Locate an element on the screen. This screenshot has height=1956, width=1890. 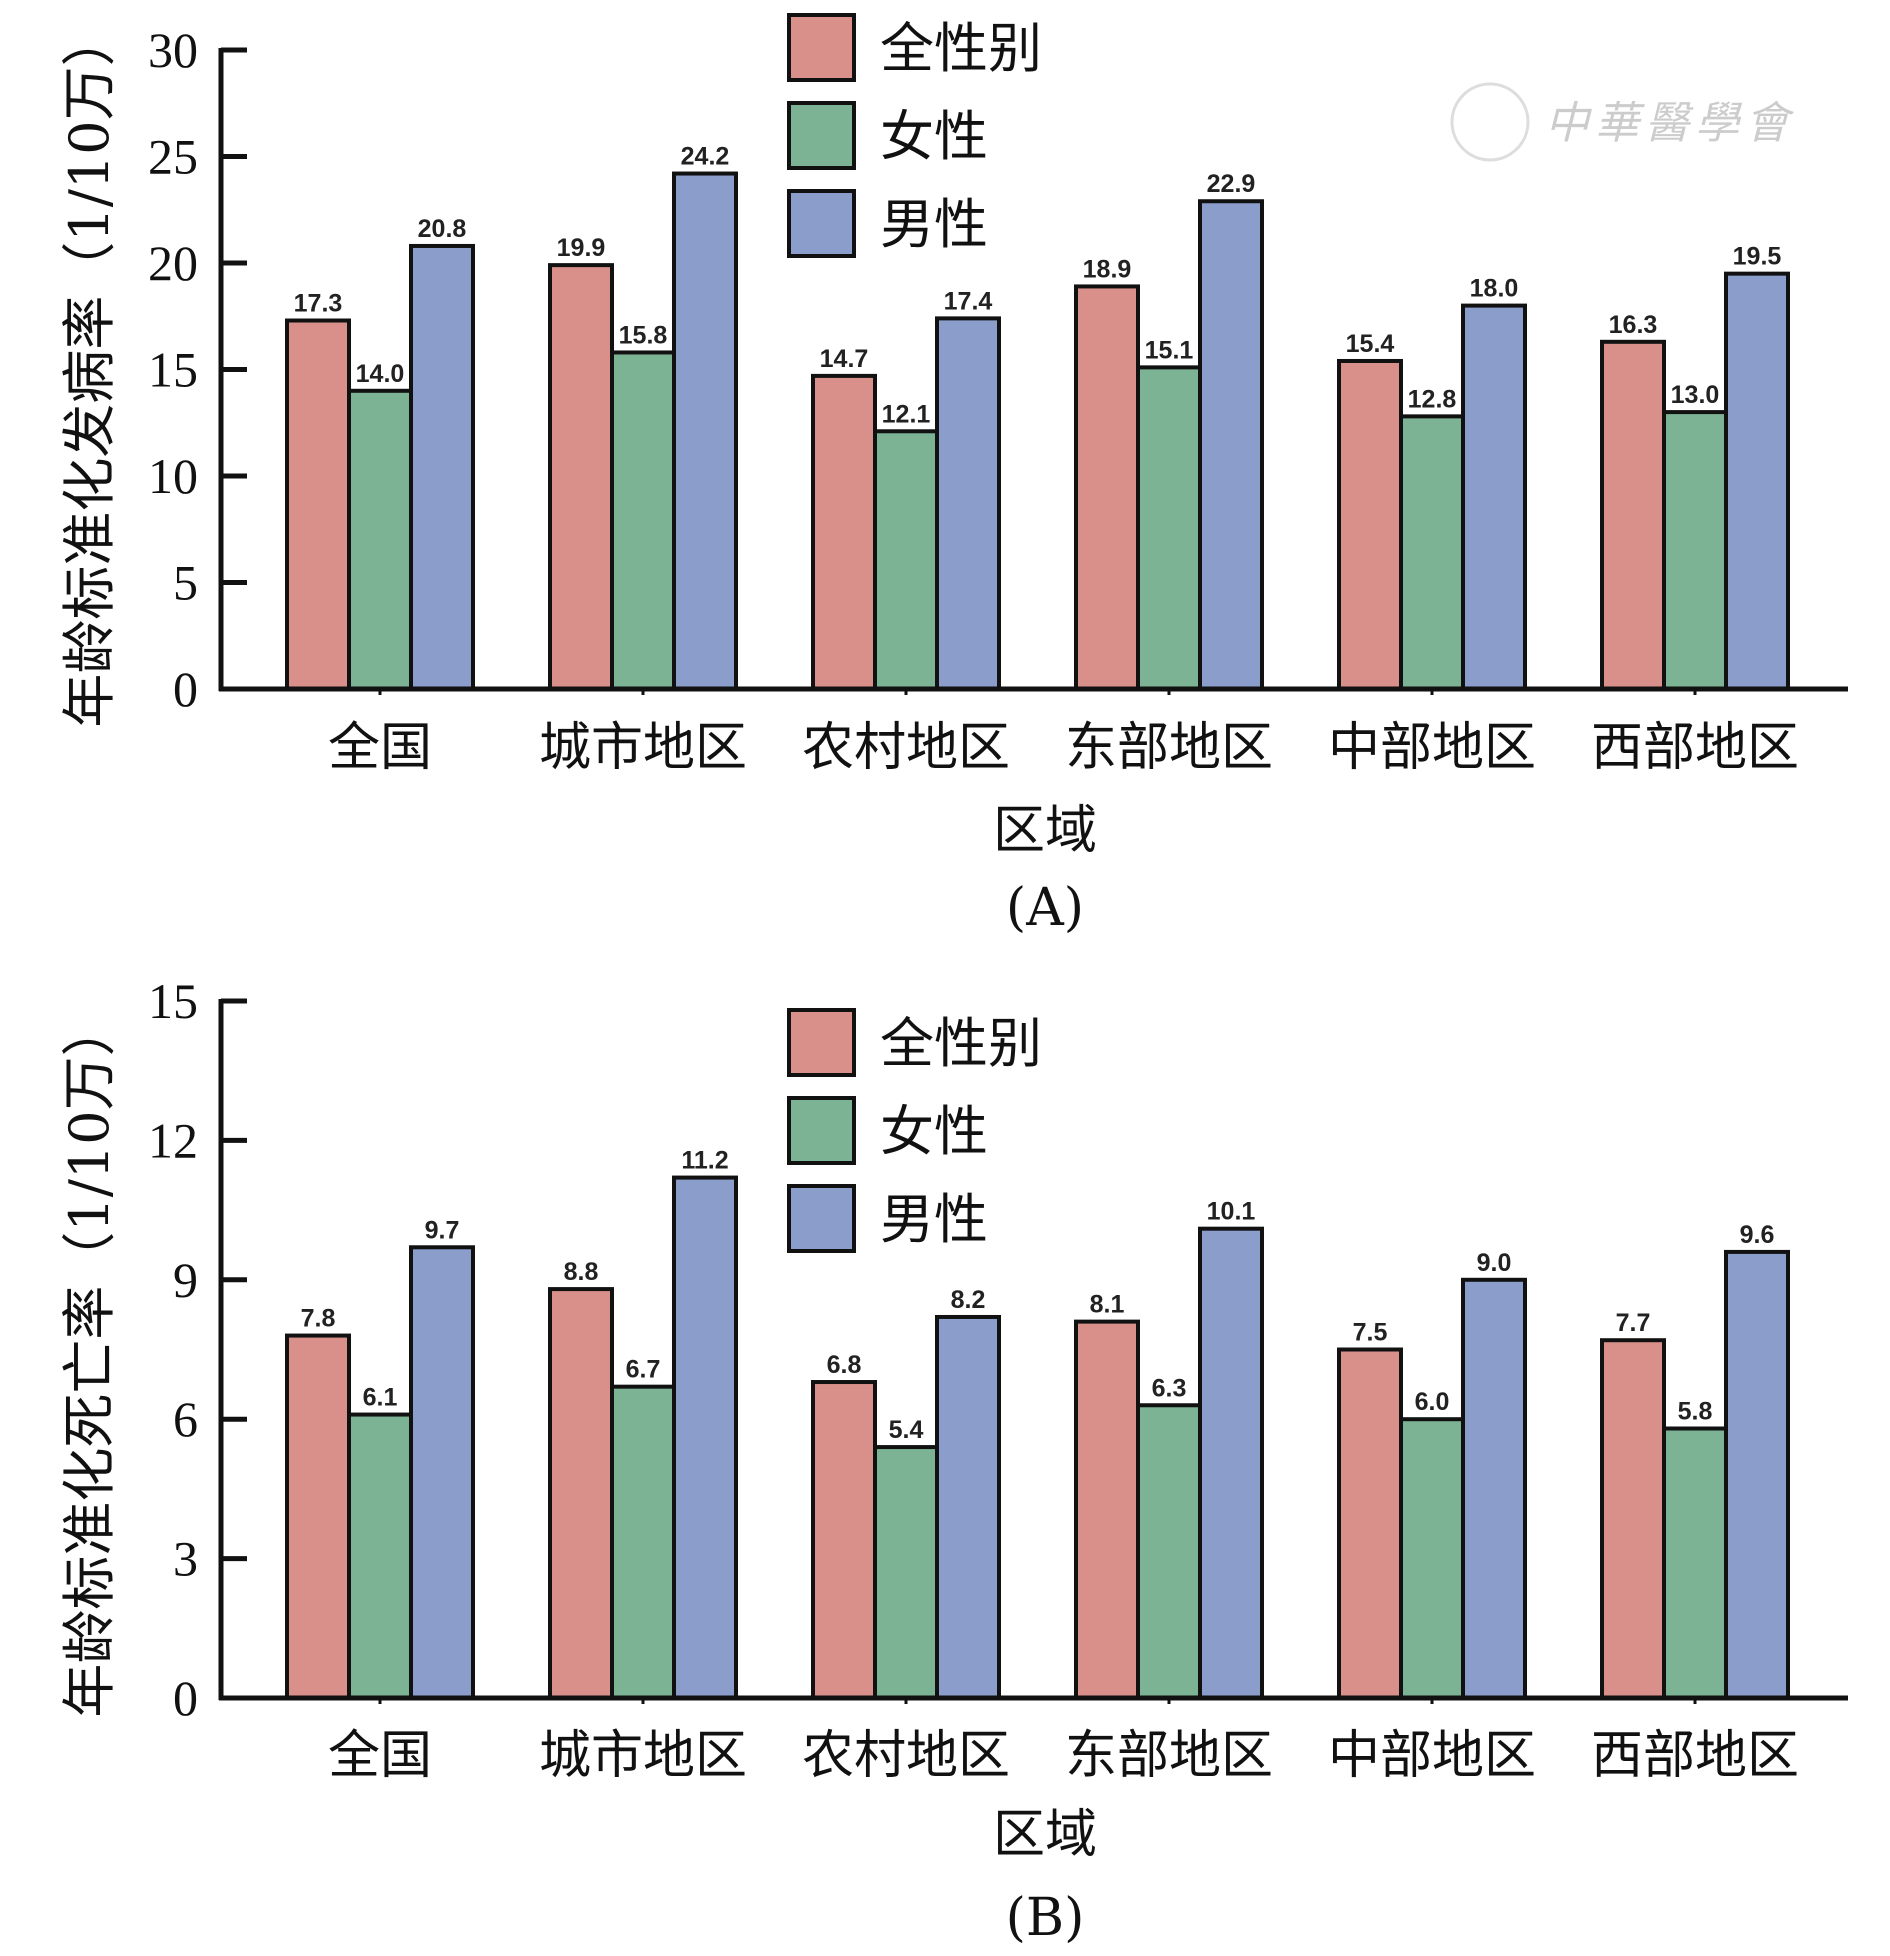
data-label: 8.1 is located at coordinates (1107, 1305).